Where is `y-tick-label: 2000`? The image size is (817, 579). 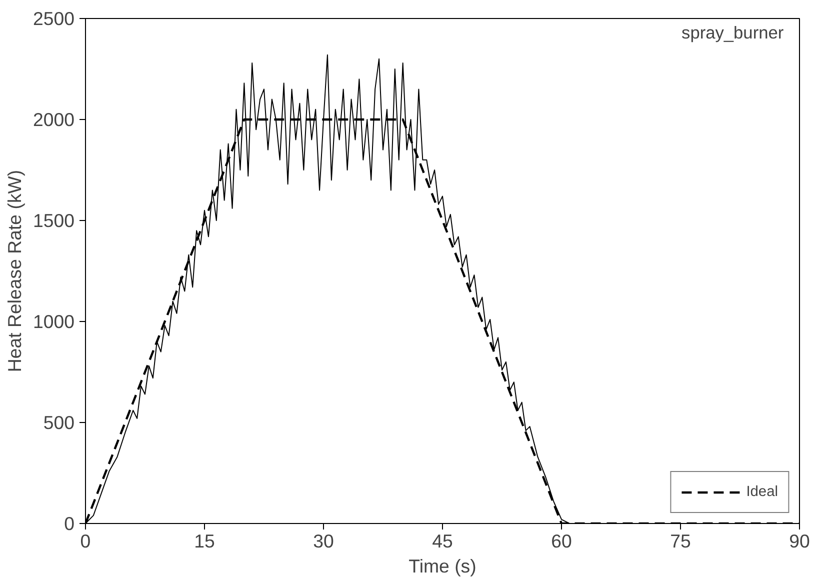
y-tick-label: 2000 is located at coordinates (53, 119).